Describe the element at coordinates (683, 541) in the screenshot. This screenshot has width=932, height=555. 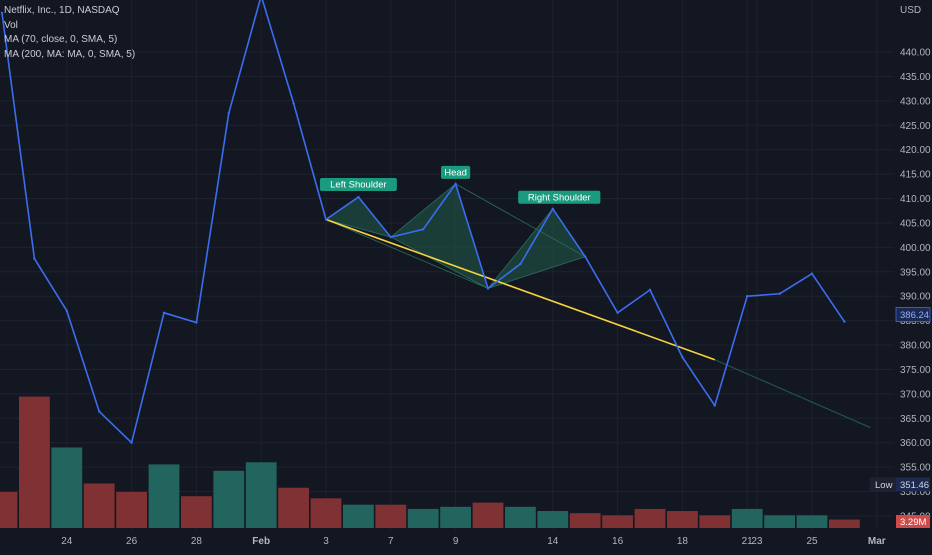
I see `date-tick-label: 18` at that location.